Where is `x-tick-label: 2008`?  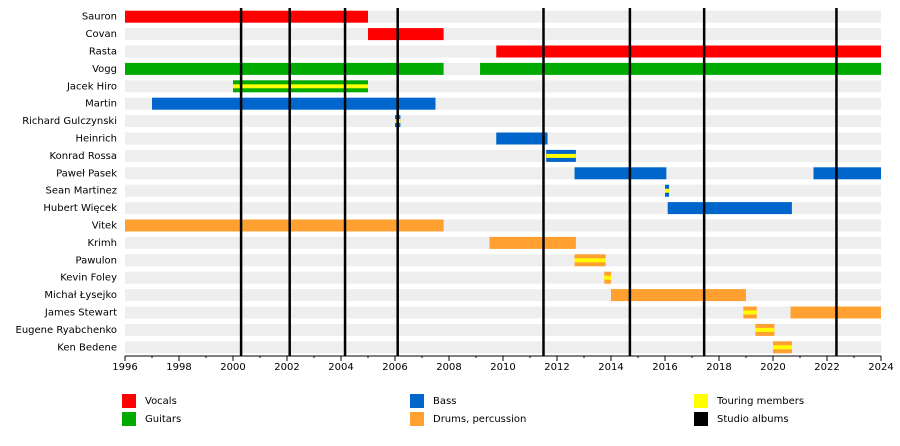 x-tick-label: 2008 is located at coordinates (448, 367).